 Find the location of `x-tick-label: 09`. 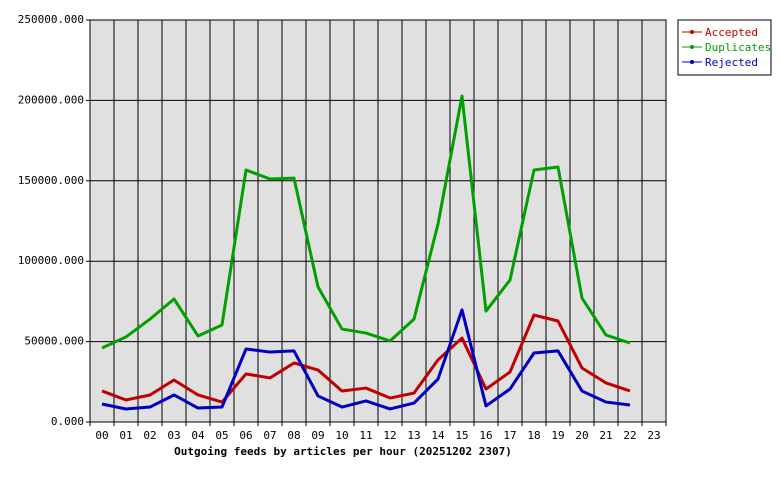

x-tick-label: 09 is located at coordinates (317, 435).